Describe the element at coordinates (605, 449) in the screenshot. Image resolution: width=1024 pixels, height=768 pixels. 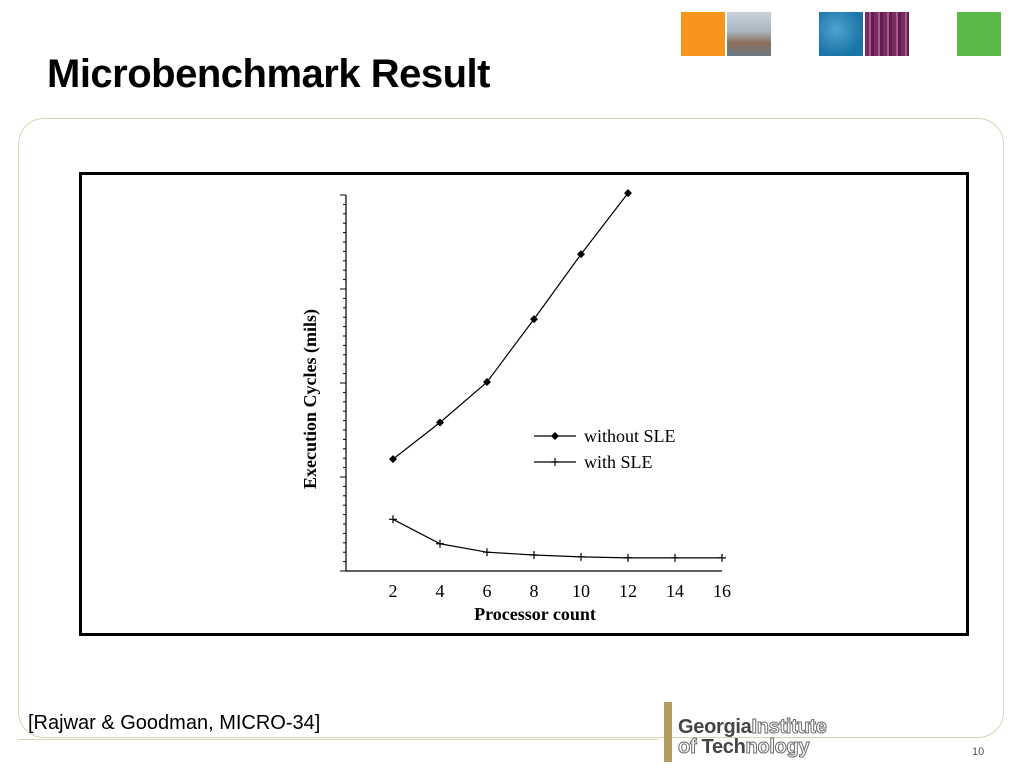
I see `chart-legend: without SLE with SLE` at that location.